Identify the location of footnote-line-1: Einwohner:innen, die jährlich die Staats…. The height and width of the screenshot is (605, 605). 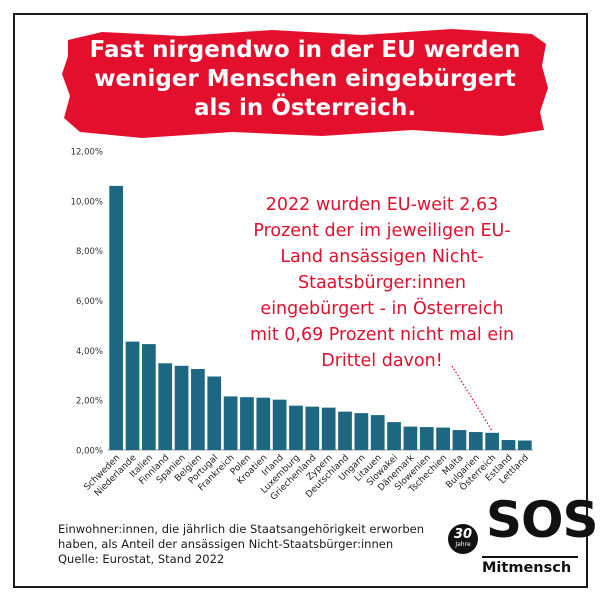
(241, 529).